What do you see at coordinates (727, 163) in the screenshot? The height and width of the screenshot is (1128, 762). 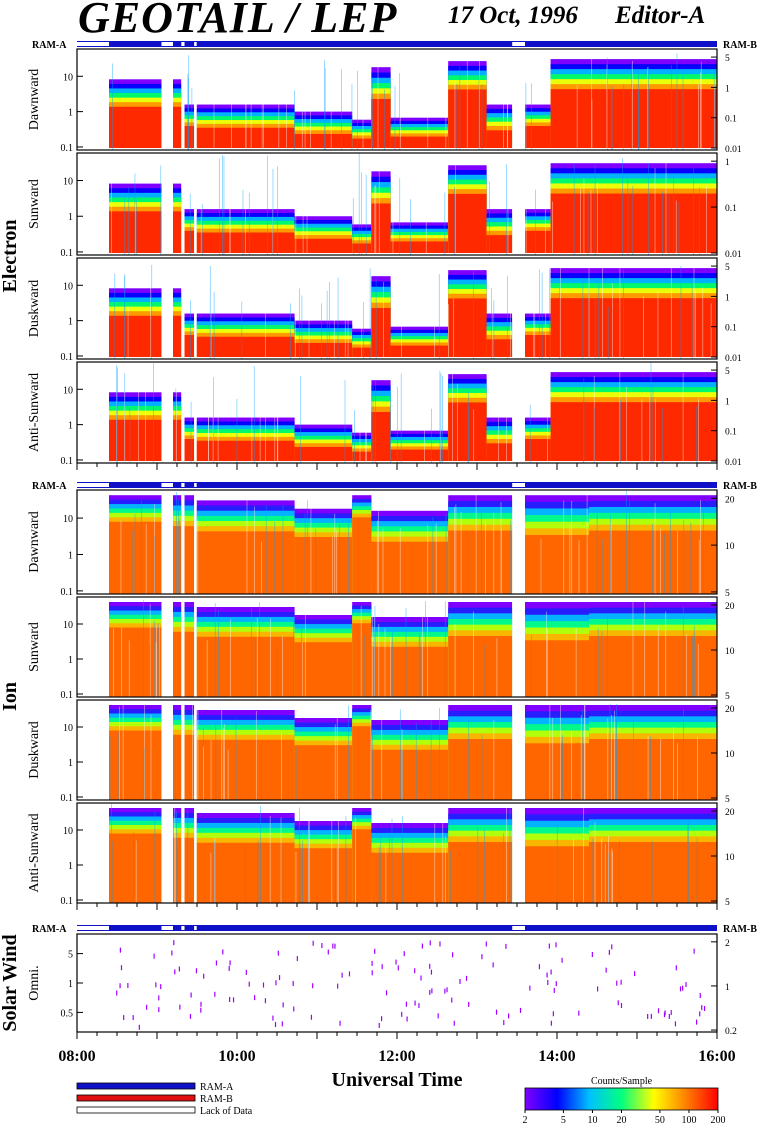 I see `panel-1-right-tick-label-0: 1` at bounding box center [727, 163].